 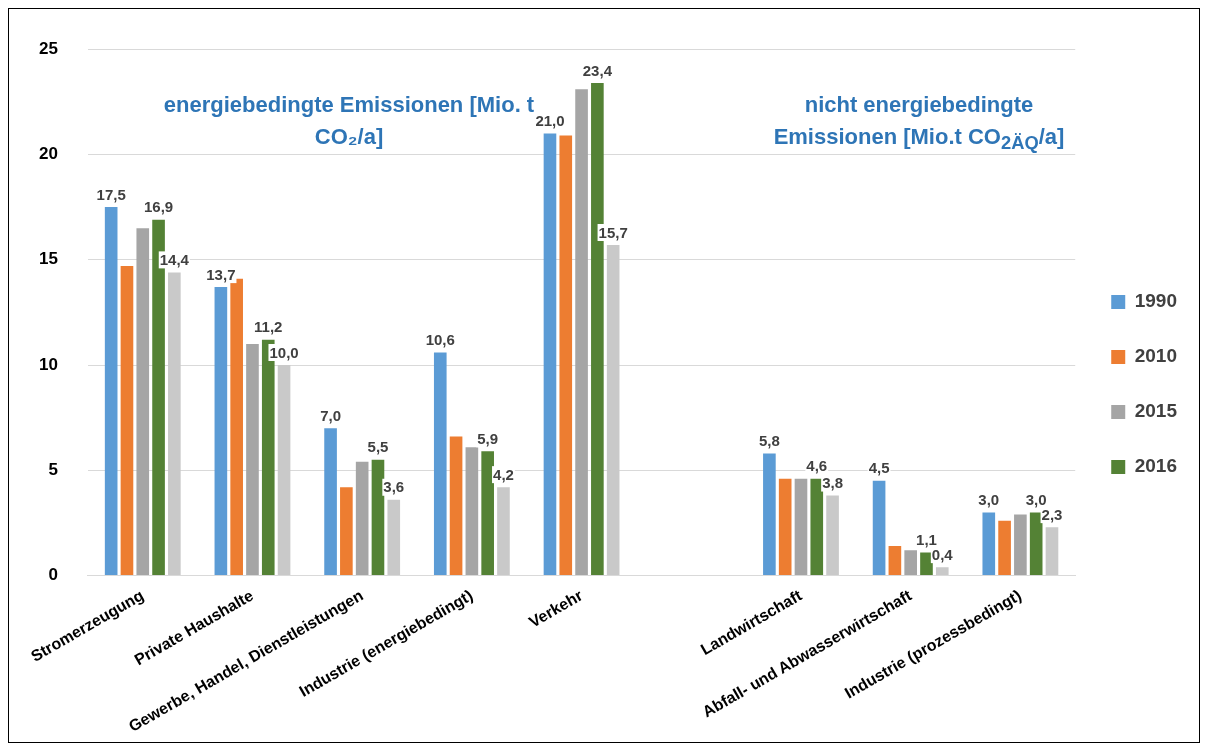 I want to click on y-tick-label: 15, so click(x=48, y=259).